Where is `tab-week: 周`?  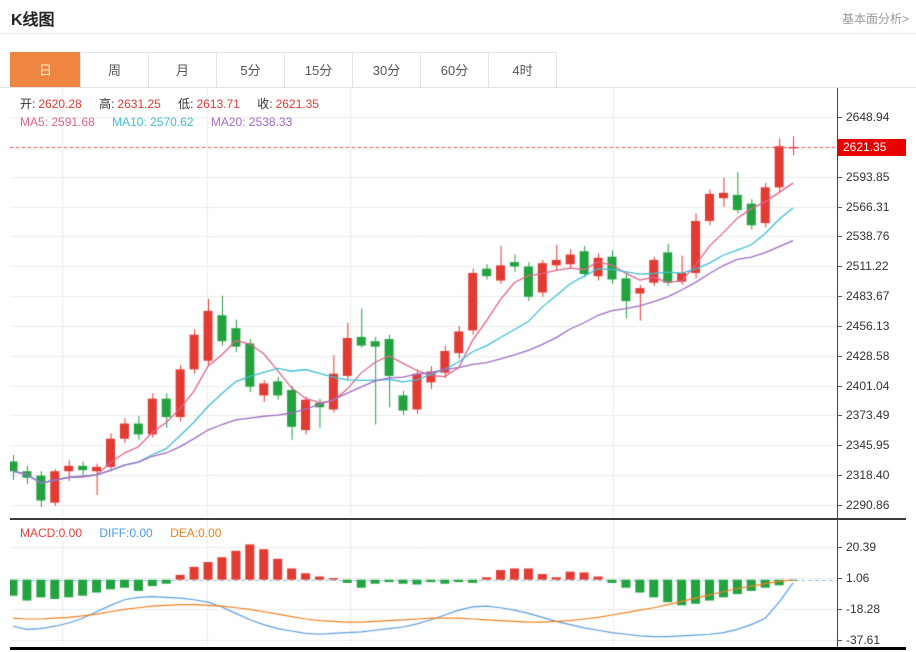 tab-week: 周 is located at coordinates (114, 70).